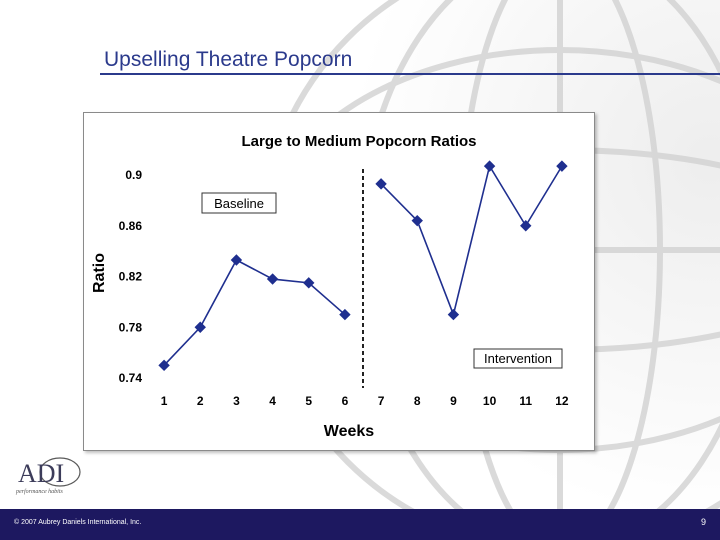 The image size is (720, 540). What do you see at coordinates (562, 401) in the screenshot?
I see `x-tick-label: 12` at bounding box center [562, 401].